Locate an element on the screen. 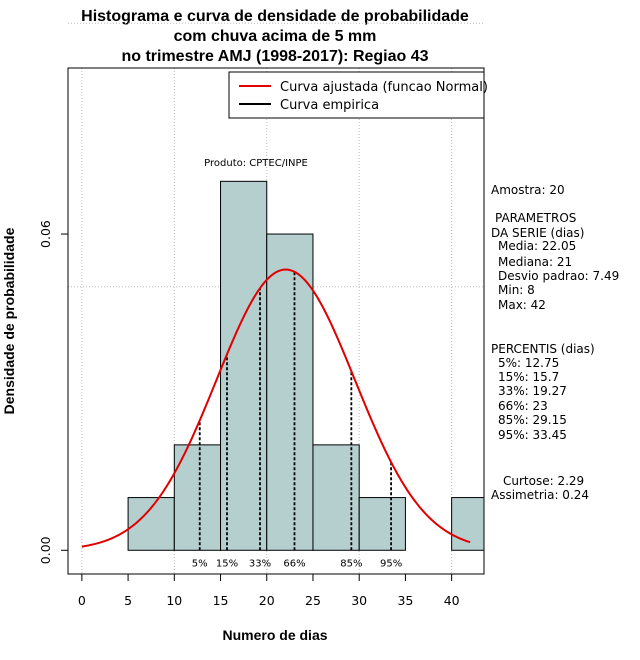  percentile-label-3: 66% is located at coordinates (294, 563).